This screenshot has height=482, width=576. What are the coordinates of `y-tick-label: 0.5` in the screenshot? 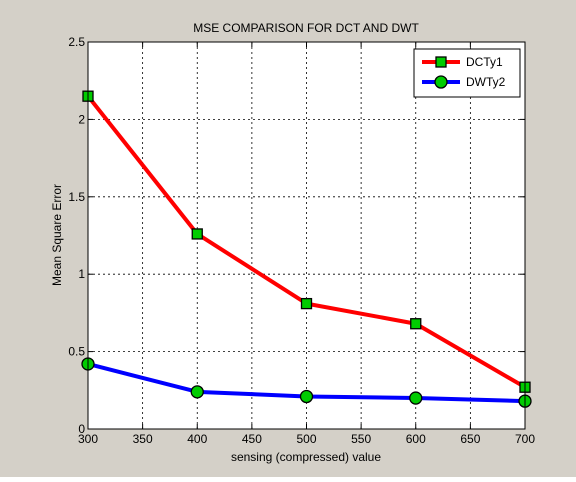 It's located at (76, 352).